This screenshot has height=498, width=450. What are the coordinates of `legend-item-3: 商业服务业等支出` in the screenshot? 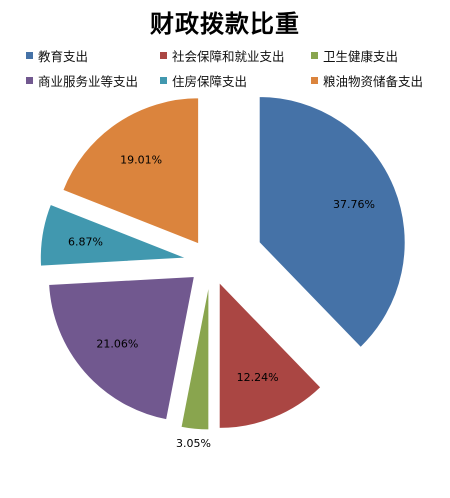 It's located at (82, 80).